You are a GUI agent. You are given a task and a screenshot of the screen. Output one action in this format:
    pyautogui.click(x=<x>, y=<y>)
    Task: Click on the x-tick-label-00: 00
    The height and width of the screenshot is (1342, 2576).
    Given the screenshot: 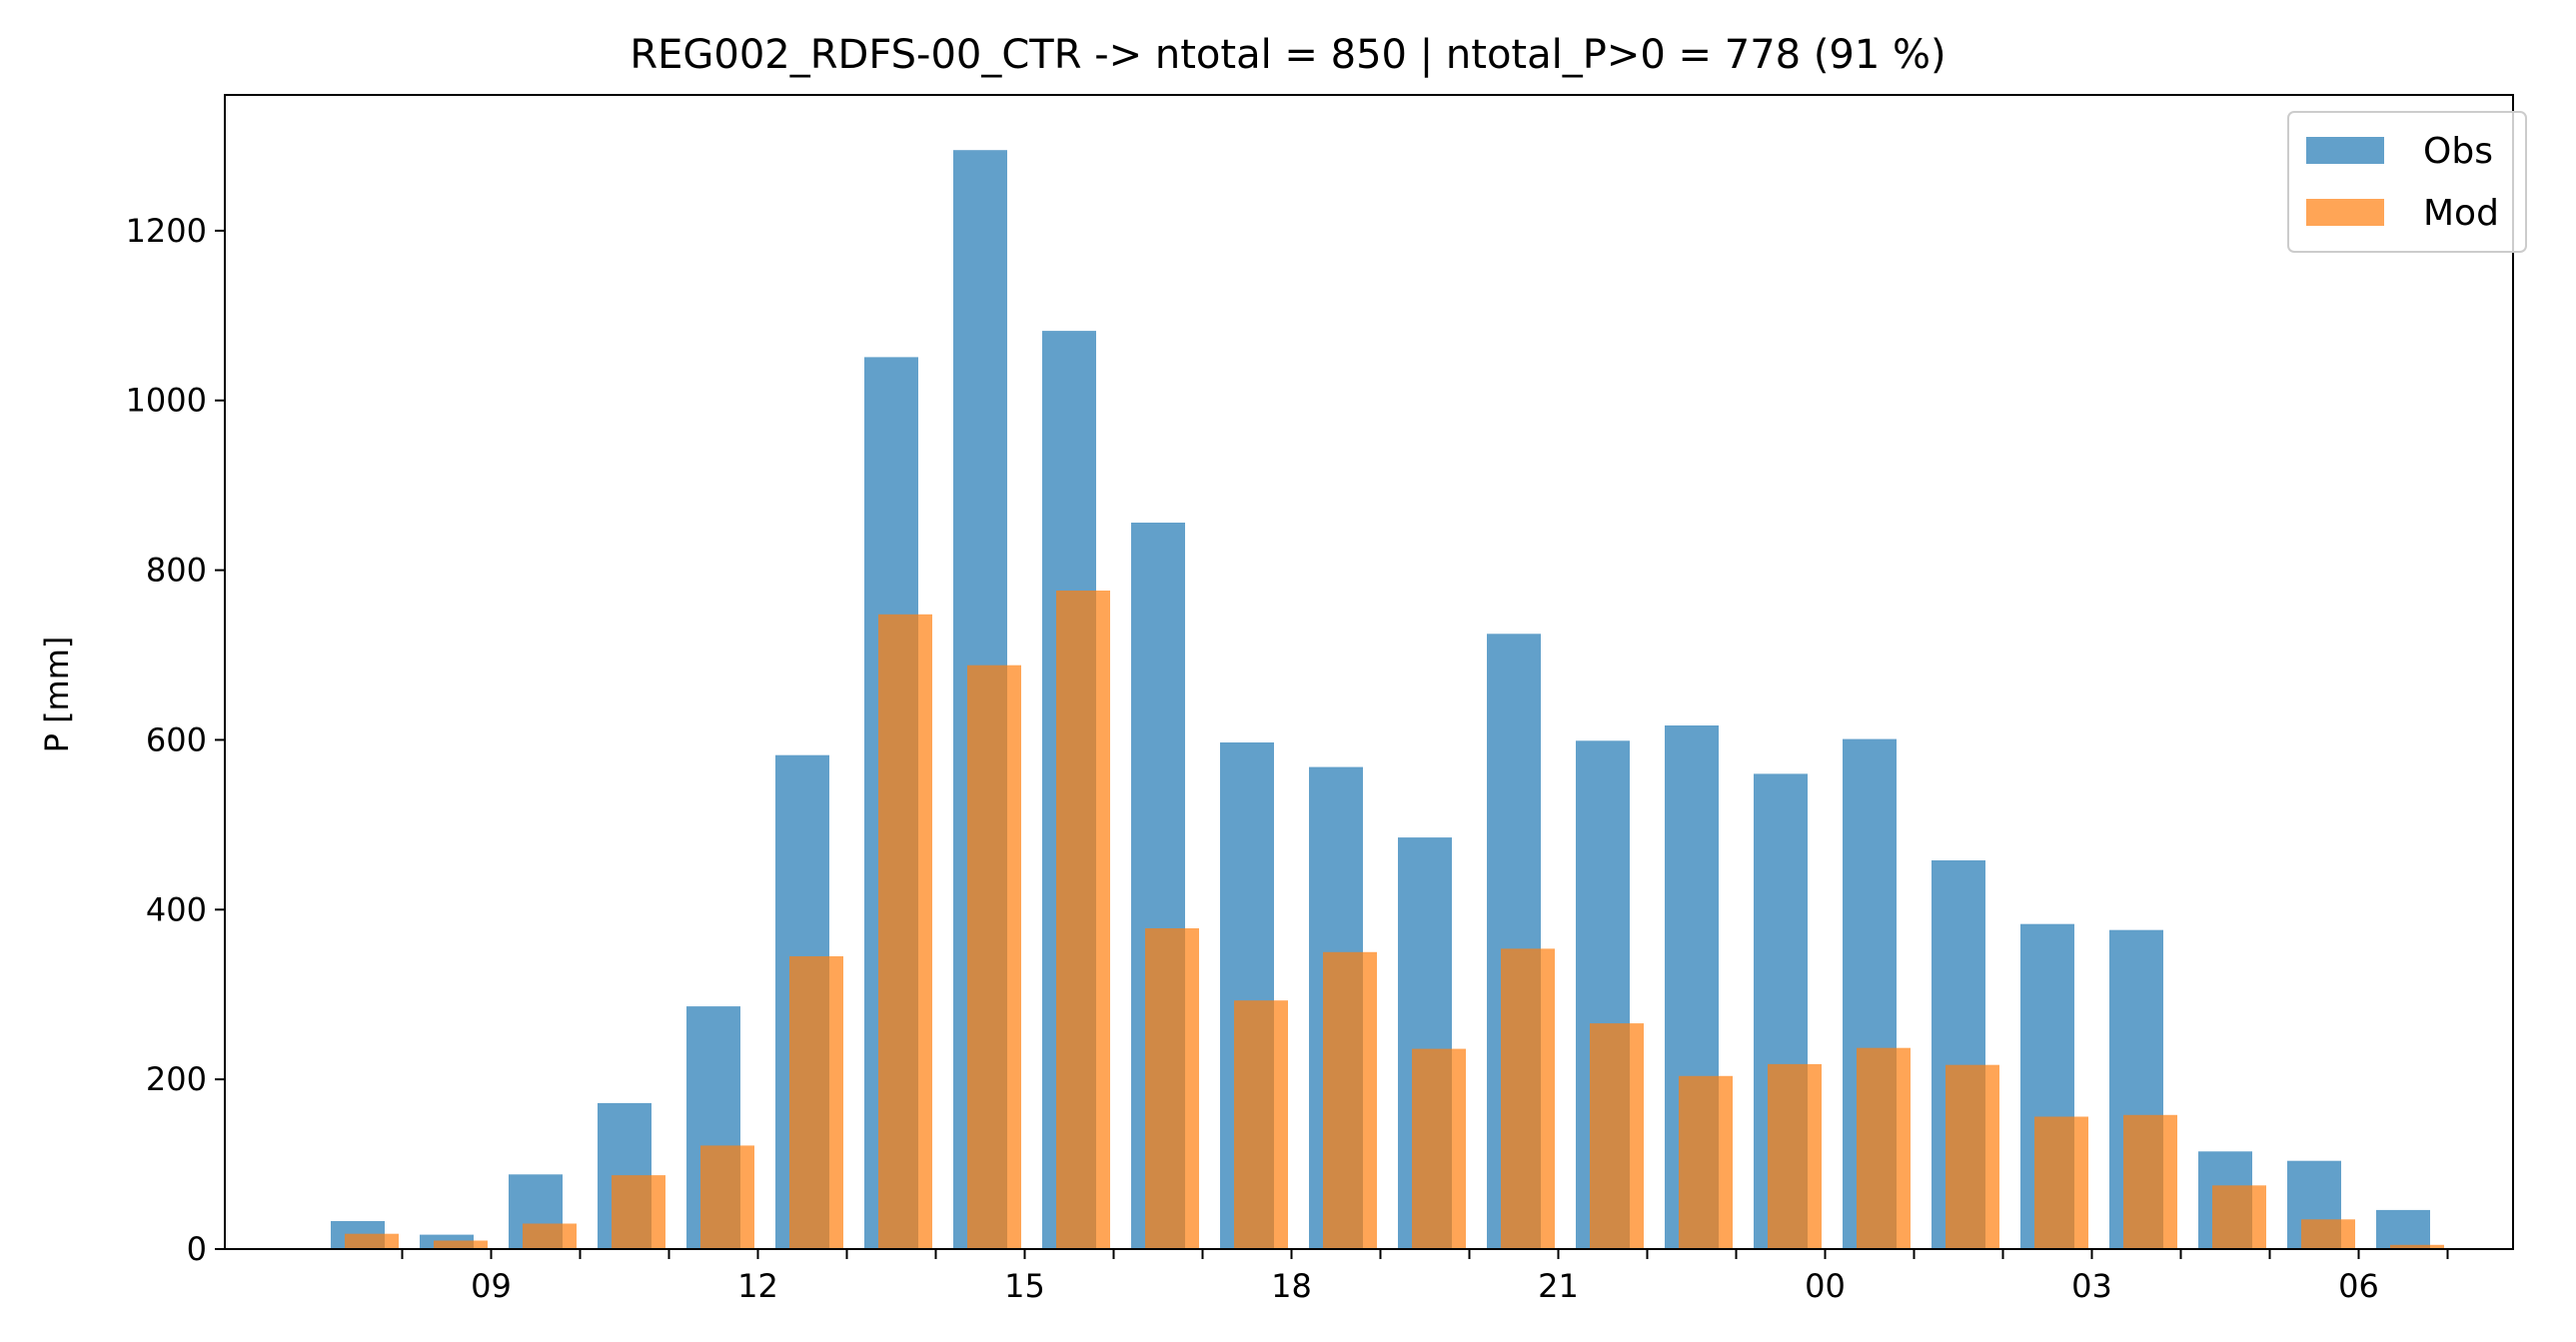 What is the action you would take?
    pyautogui.click(x=1825, y=1286)
    